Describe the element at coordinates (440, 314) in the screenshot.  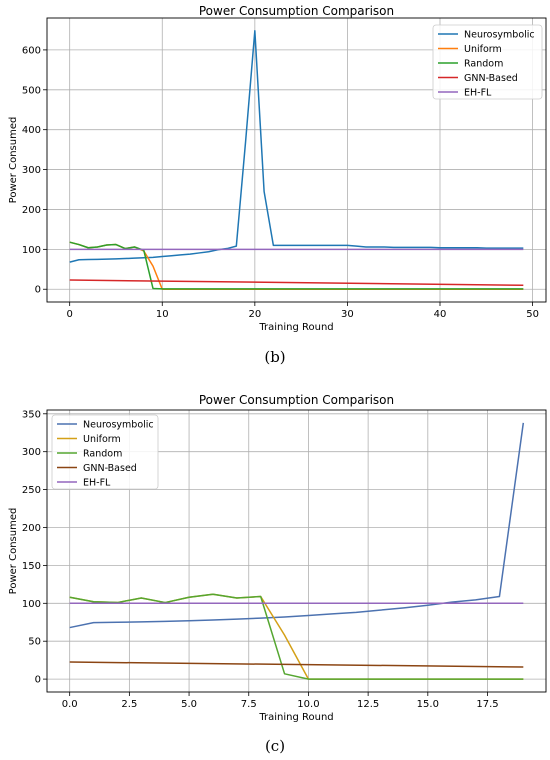
I see `x-tick-label: 40` at that location.